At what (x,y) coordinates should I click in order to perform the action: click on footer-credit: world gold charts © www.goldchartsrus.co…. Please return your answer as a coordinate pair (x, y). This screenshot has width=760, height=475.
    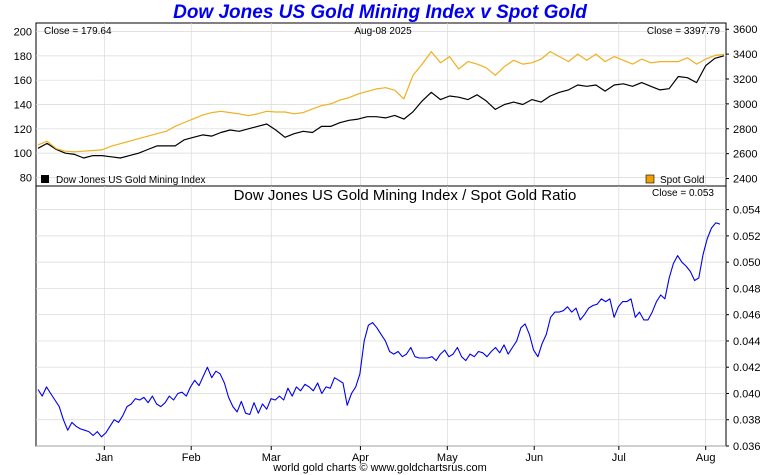
    Looking at the image, I should click on (380, 468).